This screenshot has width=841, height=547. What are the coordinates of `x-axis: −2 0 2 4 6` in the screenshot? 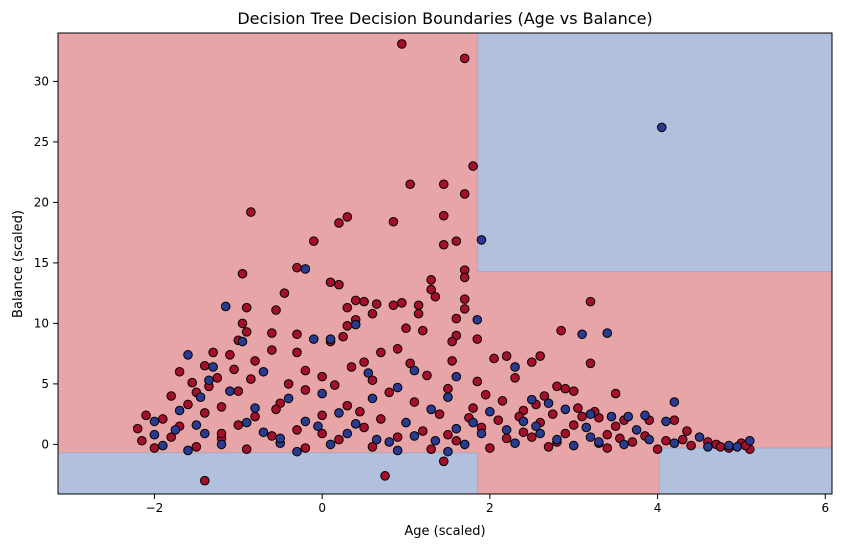 It's located at (487, 504).